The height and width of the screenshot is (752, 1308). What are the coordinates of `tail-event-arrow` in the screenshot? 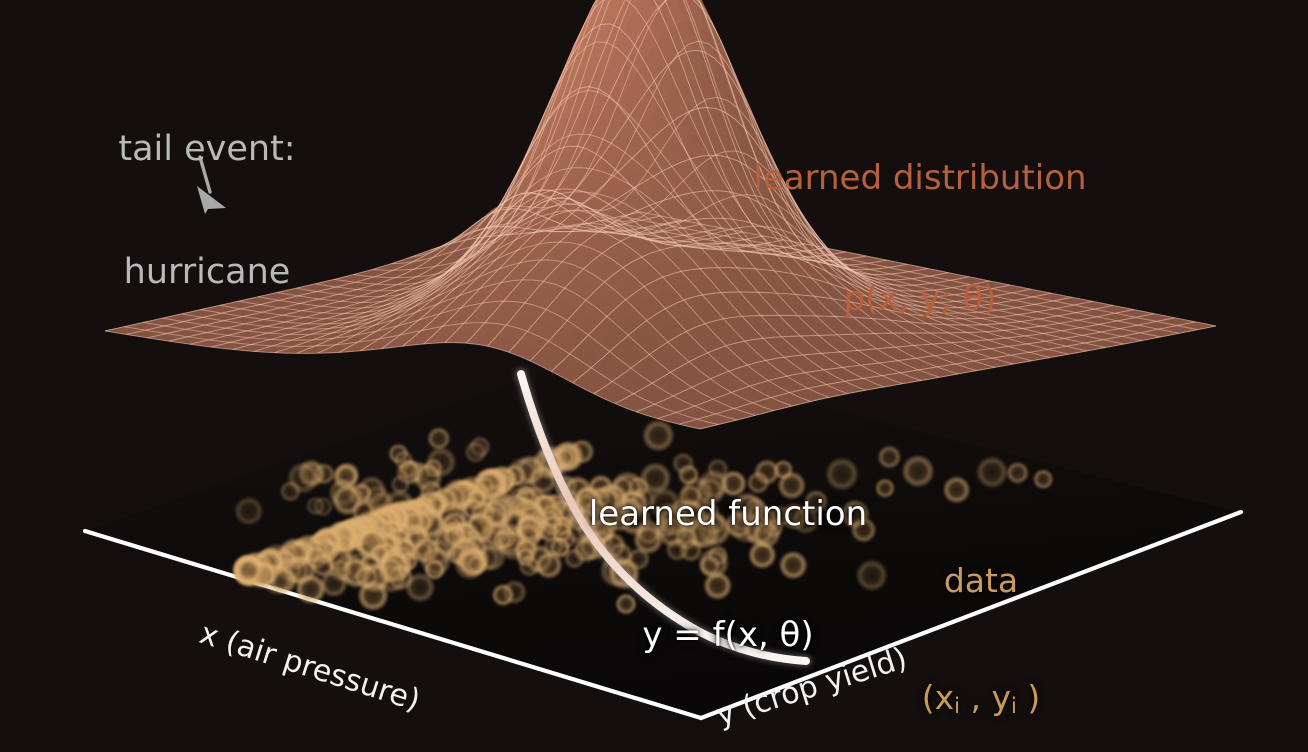 It's located at (211, 184).